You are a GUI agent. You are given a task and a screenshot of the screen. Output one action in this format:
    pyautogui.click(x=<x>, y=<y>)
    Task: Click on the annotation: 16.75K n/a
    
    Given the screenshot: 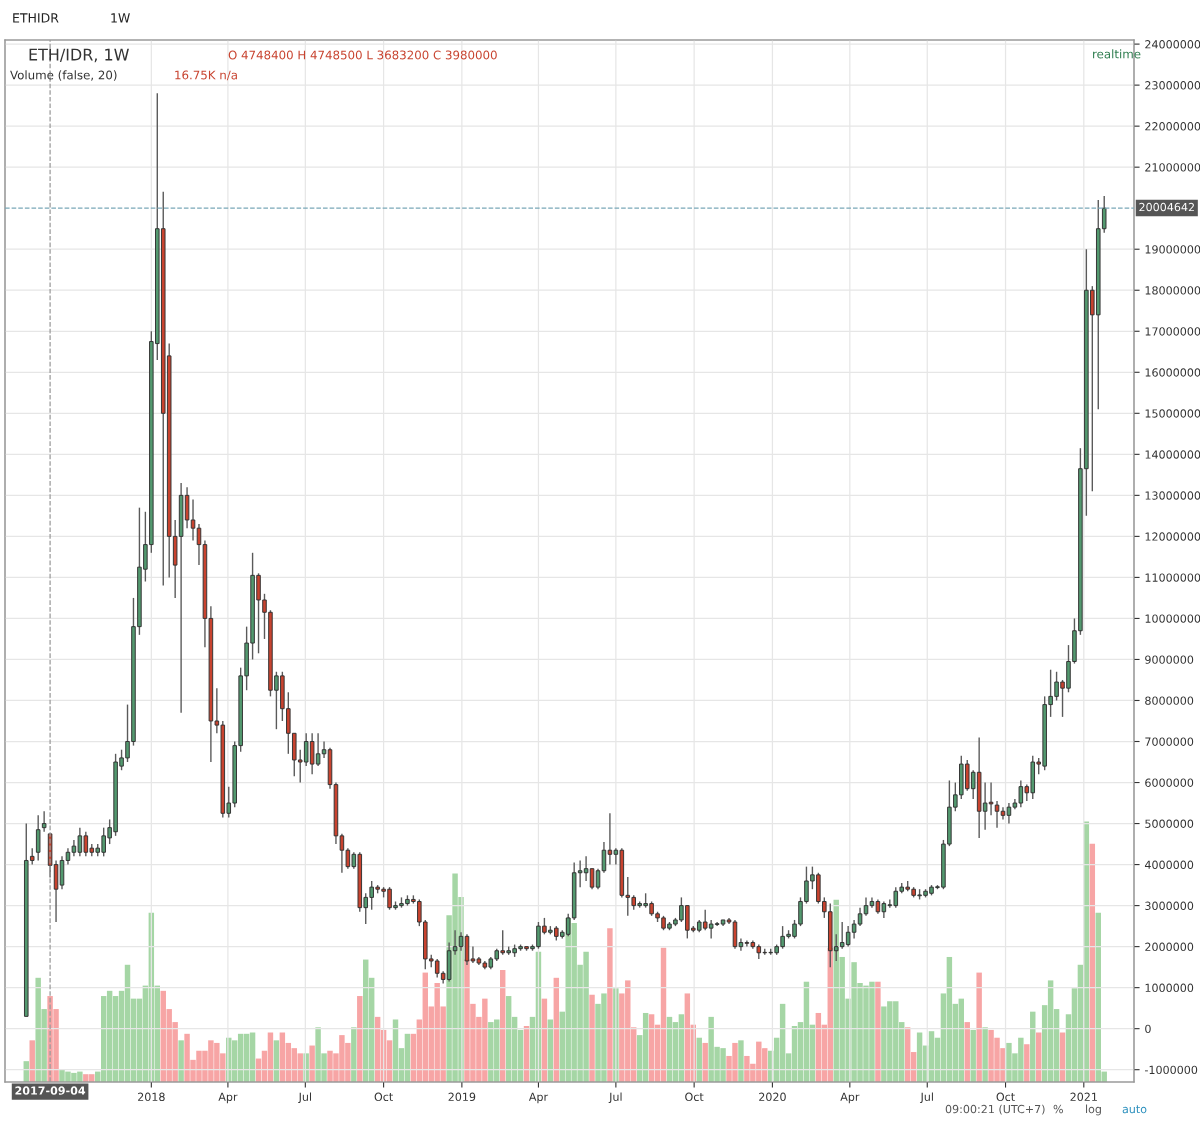 What is the action you would take?
    pyautogui.click(x=206, y=75)
    